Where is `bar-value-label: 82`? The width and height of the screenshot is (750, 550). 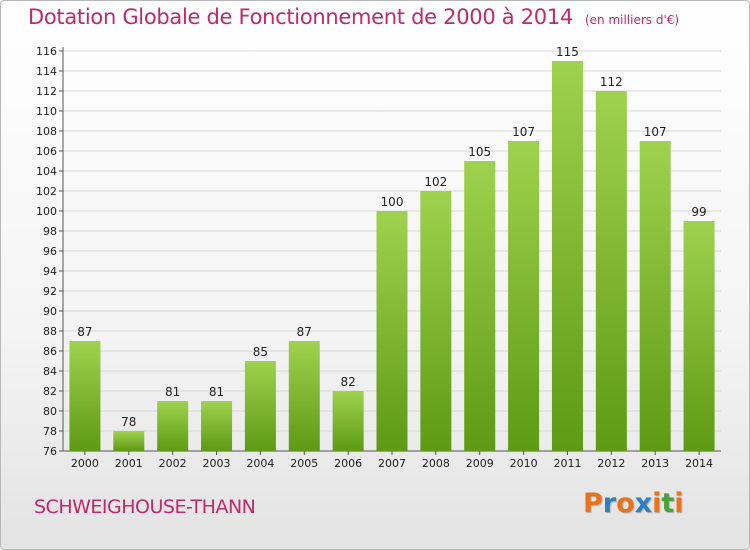
bar-value-label: 82 is located at coordinates (347, 382).